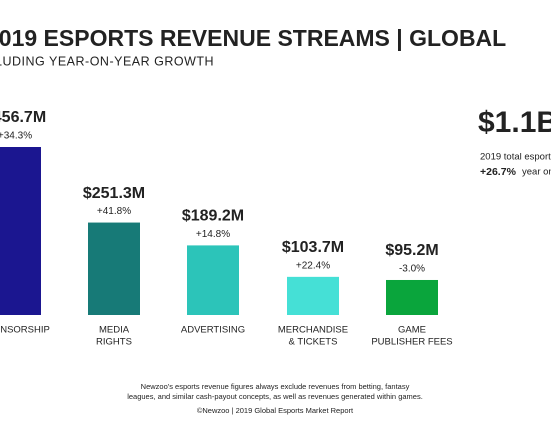 The image size is (551, 431). Describe the element at coordinates (313, 265) in the screenshot. I see `growth-label: +22.4%` at that location.